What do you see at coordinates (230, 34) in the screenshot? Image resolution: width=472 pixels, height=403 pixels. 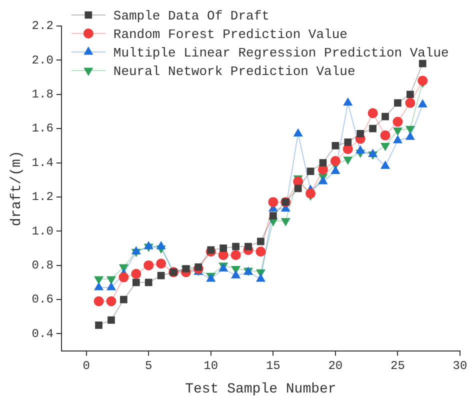 I see `legend-label: Random Forest Prediction Value` at bounding box center [230, 34].